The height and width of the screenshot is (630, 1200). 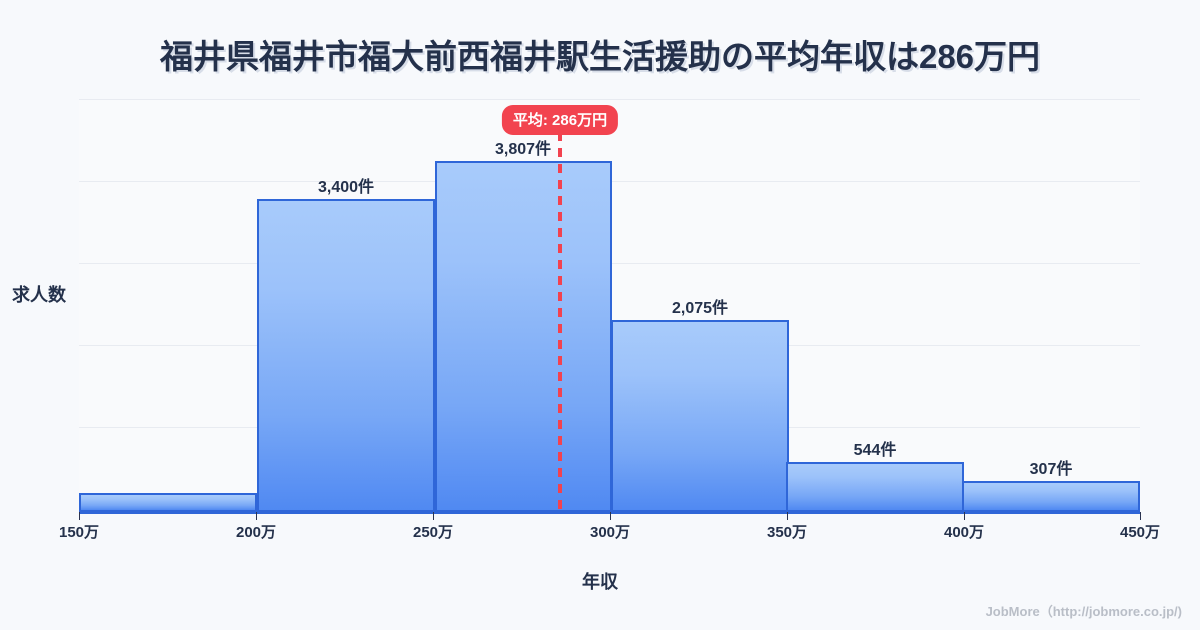 I want to click on x-tick-label: 200万, so click(x=256, y=532).